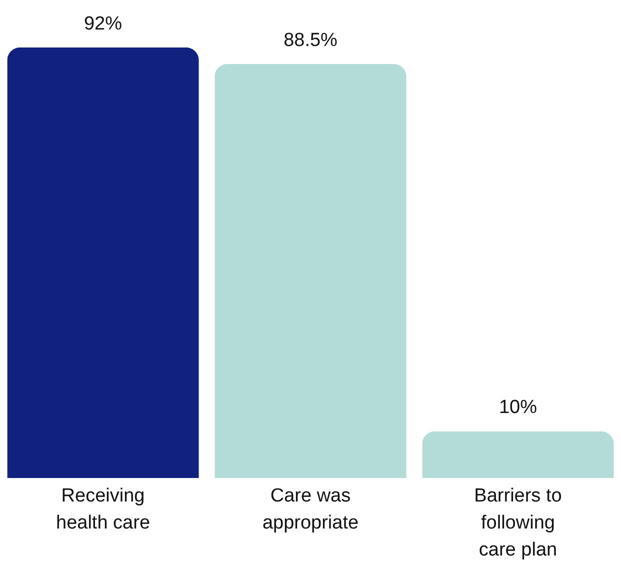  What do you see at coordinates (103, 510) in the screenshot?
I see `x-tick-label: Receiving health care` at bounding box center [103, 510].